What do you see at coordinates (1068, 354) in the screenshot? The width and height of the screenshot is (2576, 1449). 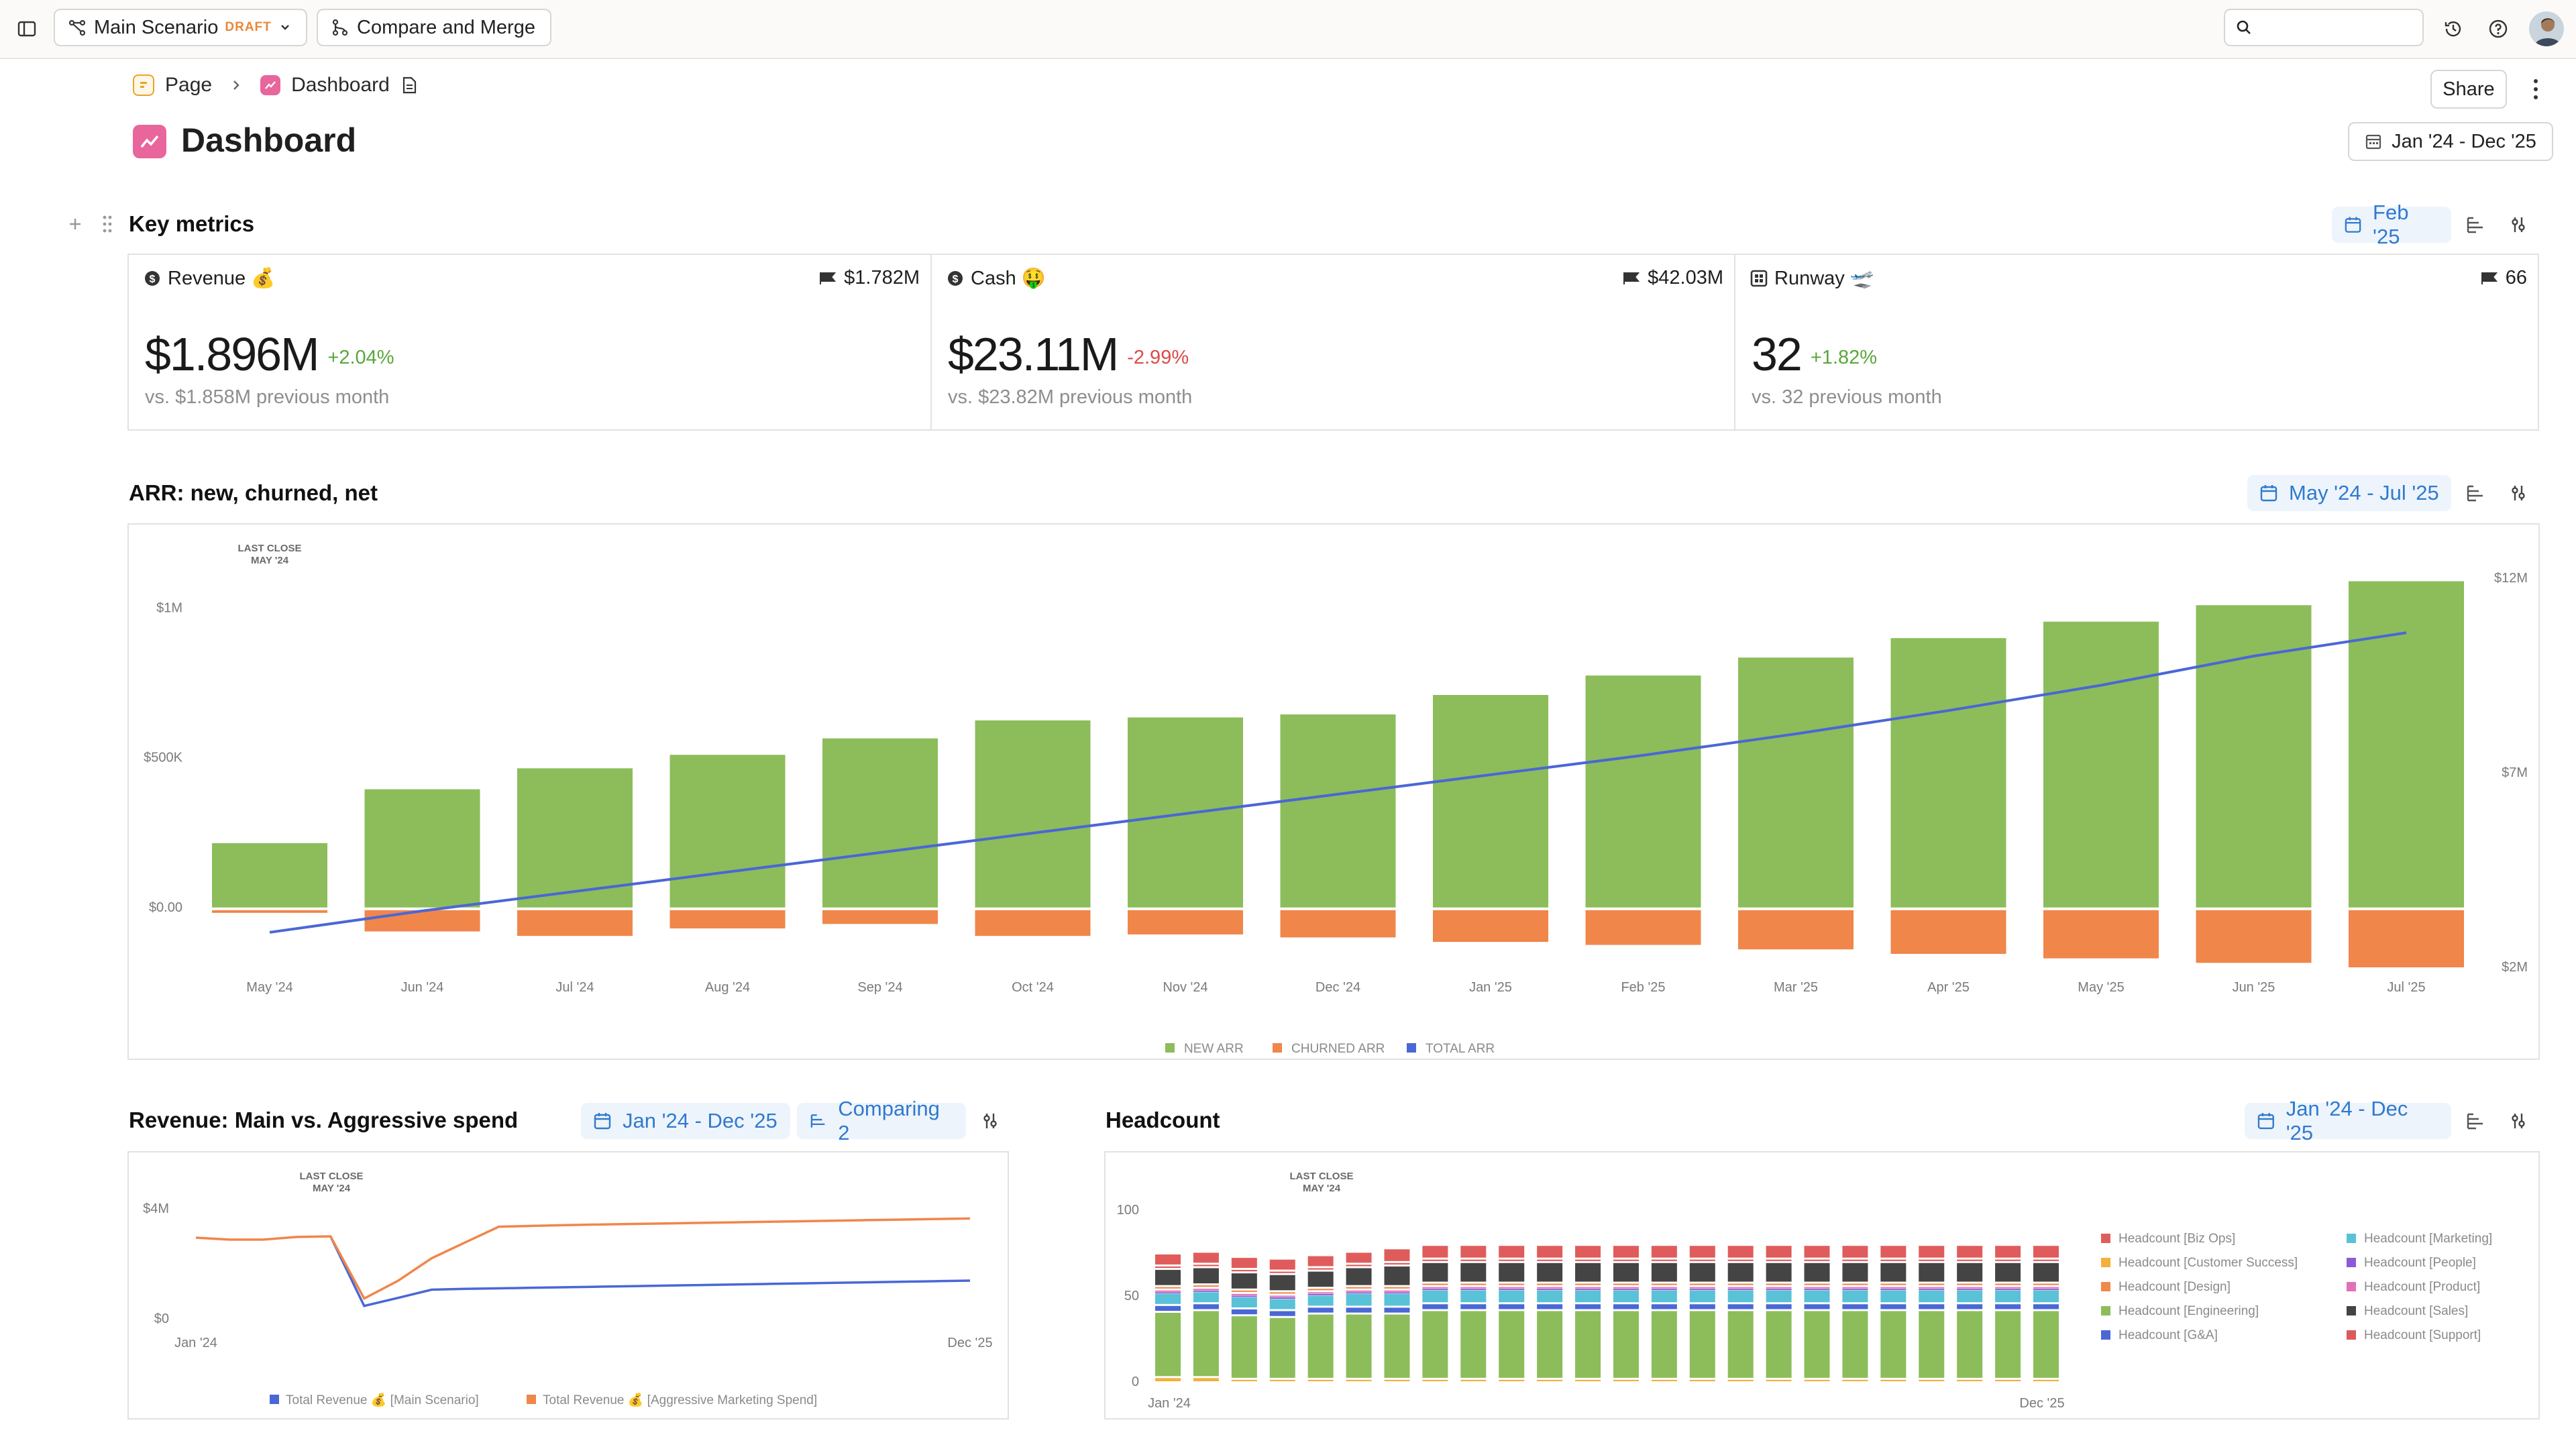 I see `metric-value: $23.11M -2.99%` at bounding box center [1068, 354].